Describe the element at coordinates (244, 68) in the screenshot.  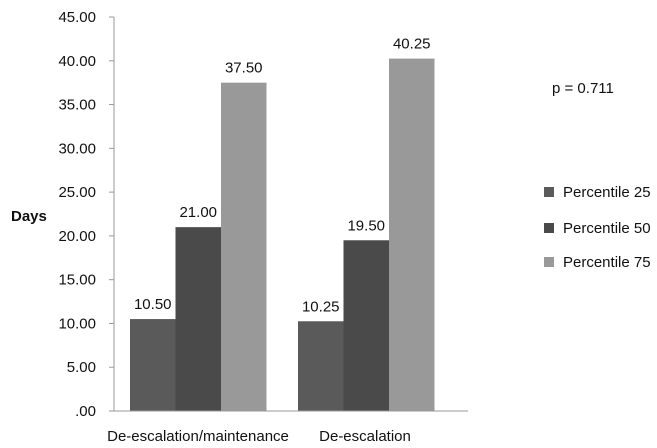
I see `data-label: 37.50` at that location.